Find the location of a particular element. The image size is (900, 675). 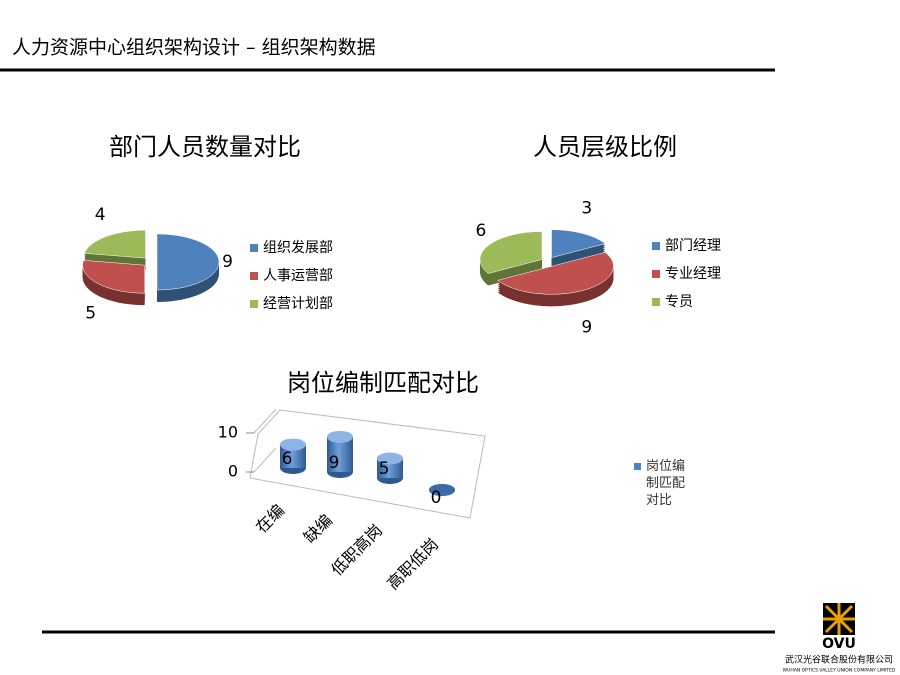

chart-title: 人员层级比例 is located at coordinates (605, 147).